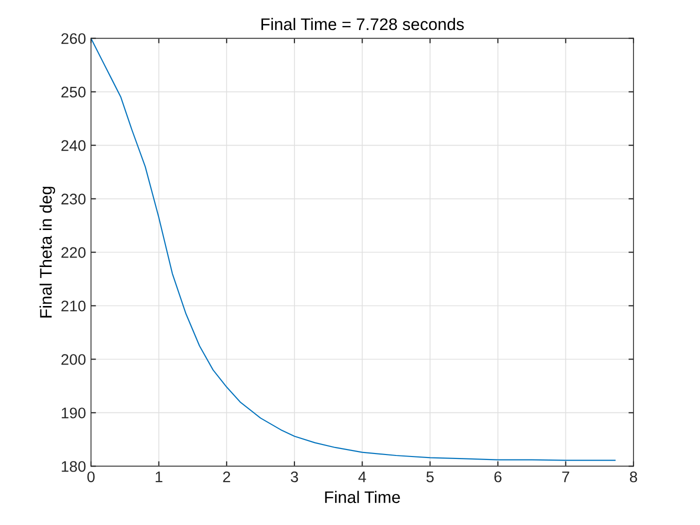 The width and height of the screenshot is (700, 525). Describe the element at coordinates (430, 477) in the screenshot. I see `x-tick-label: 5` at that location.